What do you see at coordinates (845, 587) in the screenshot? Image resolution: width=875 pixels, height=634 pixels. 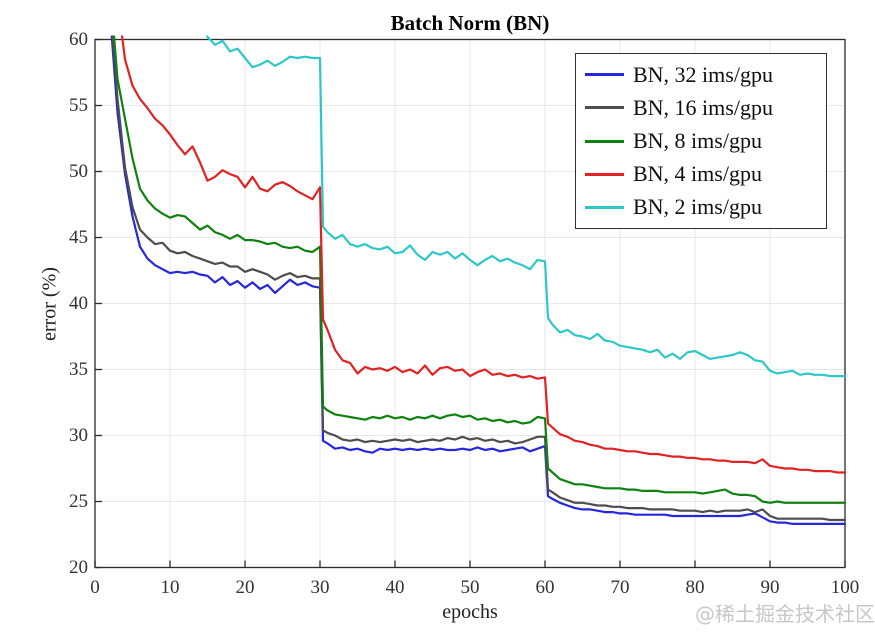 I see `x-tick-label: 100` at bounding box center [845, 587].